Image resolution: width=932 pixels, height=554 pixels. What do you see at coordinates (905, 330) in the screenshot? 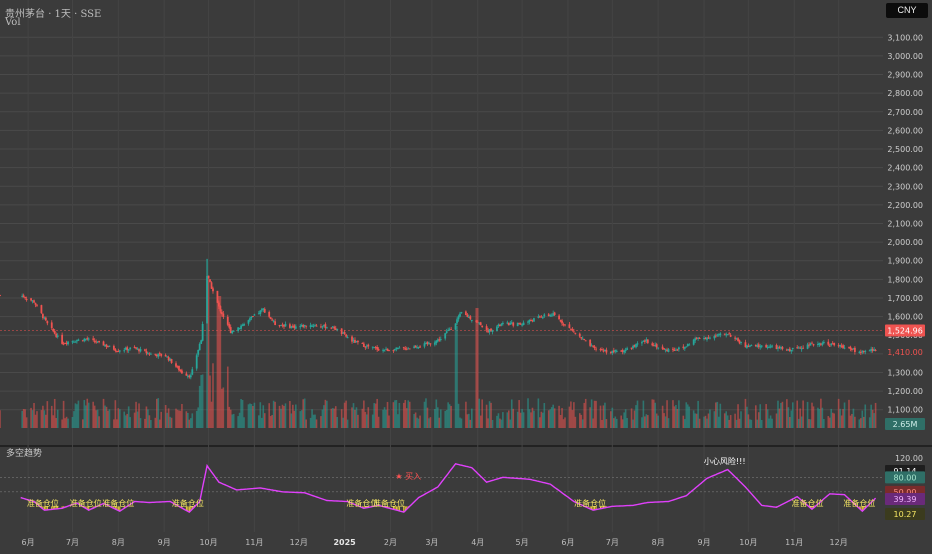
I see `last-price-label-bg` at bounding box center [905, 330].